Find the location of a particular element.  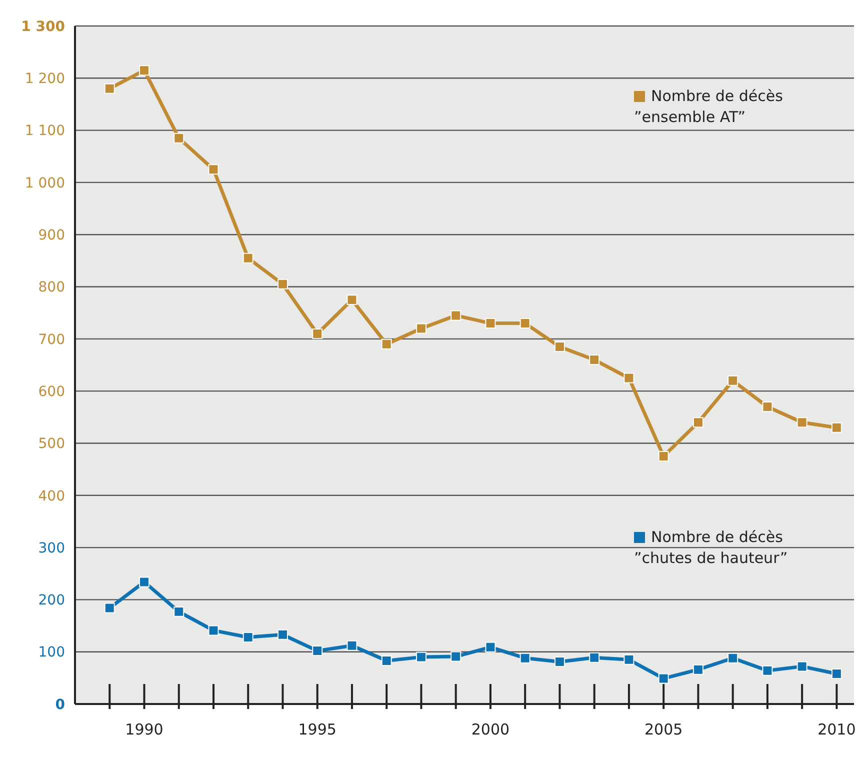

x-tick-label: 2005 is located at coordinates (663, 729).